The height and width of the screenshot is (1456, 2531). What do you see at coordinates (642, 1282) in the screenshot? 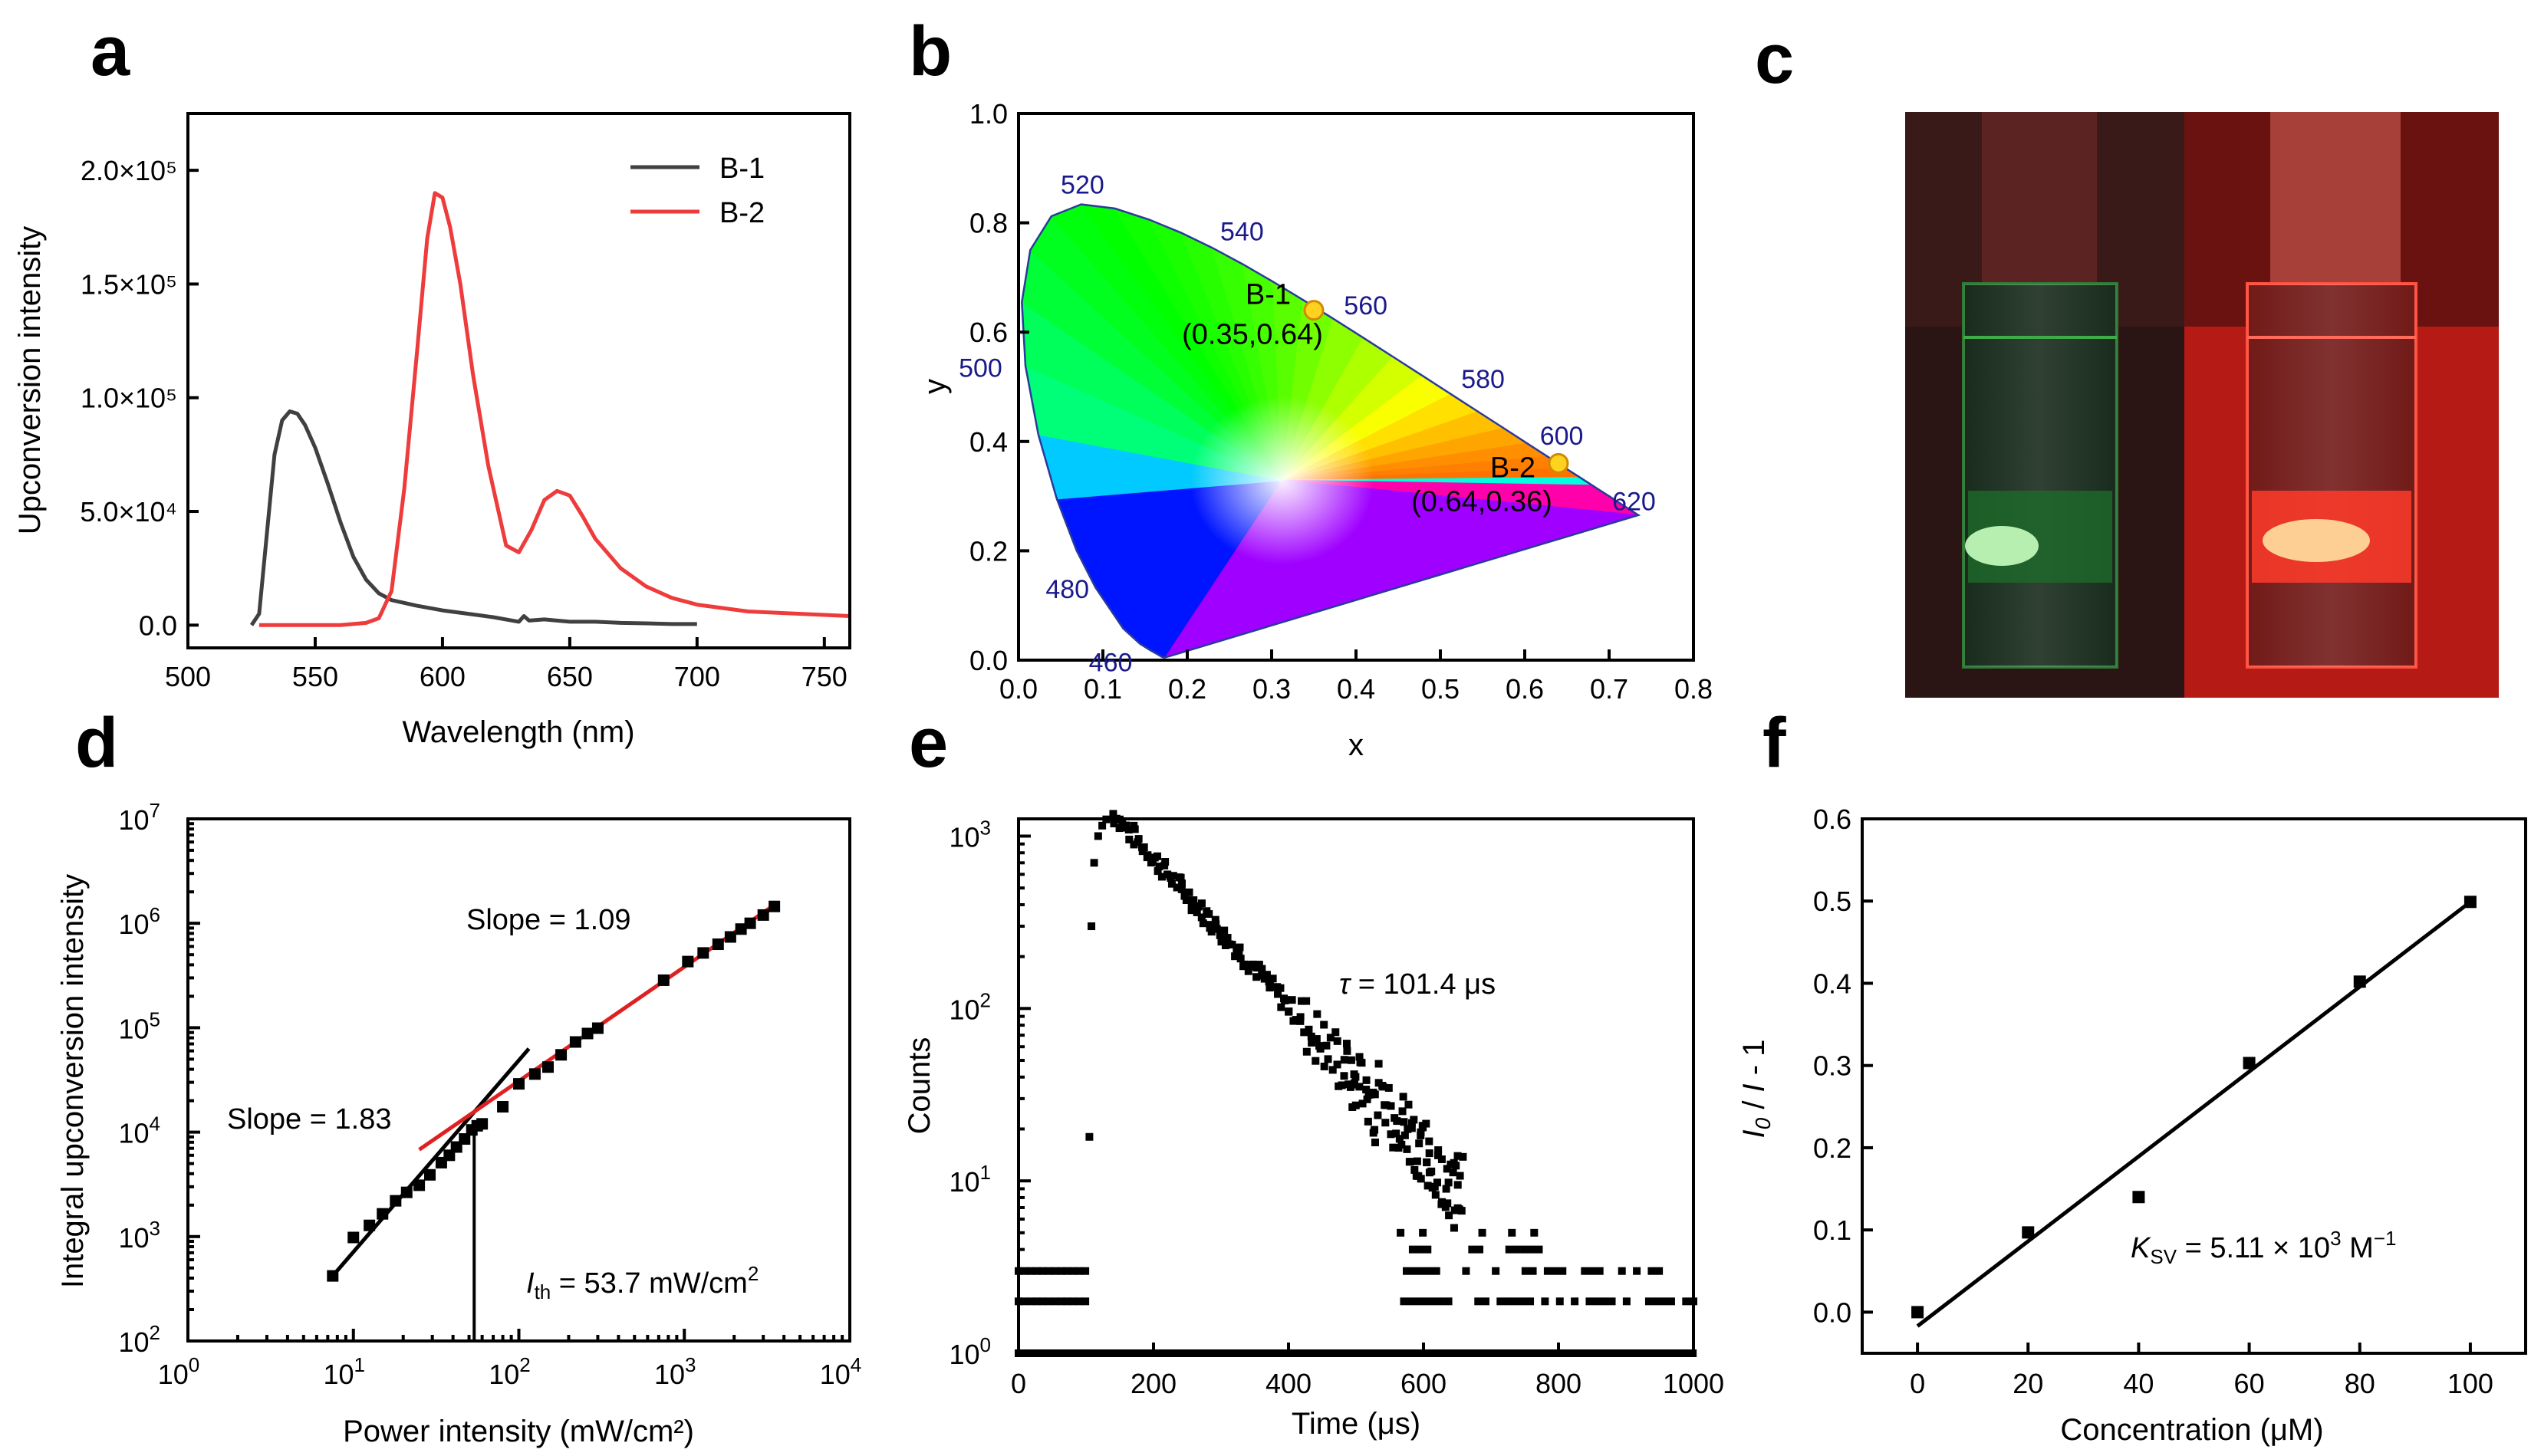
I see `threshold-label: Ith = 53.7 mW/cm2` at bounding box center [642, 1282].